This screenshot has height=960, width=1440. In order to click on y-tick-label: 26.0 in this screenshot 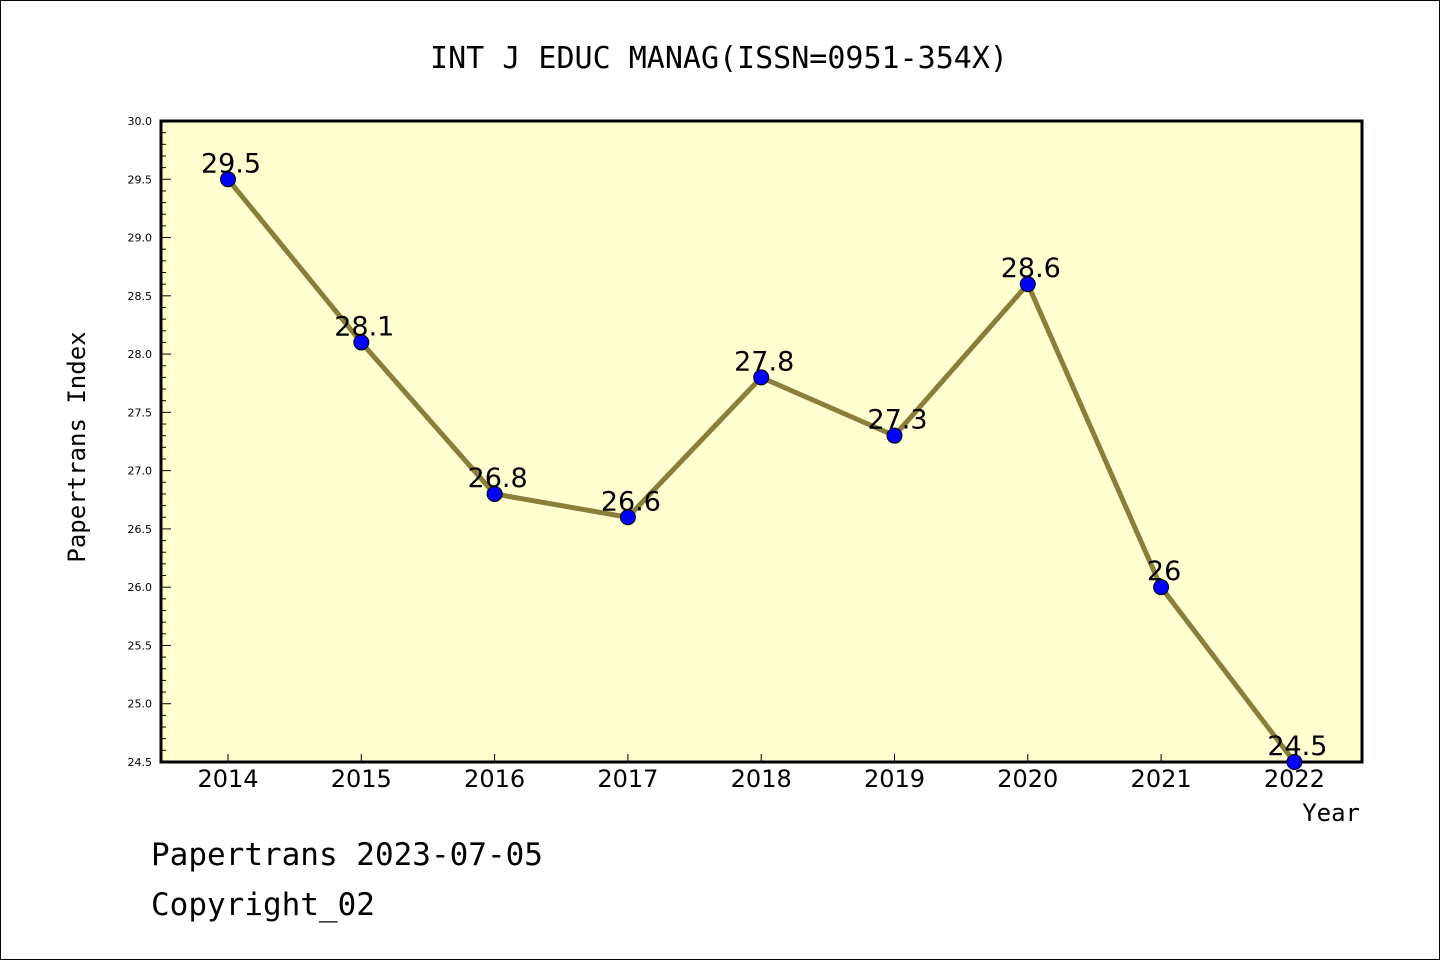, I will do `click(140, 587)`.